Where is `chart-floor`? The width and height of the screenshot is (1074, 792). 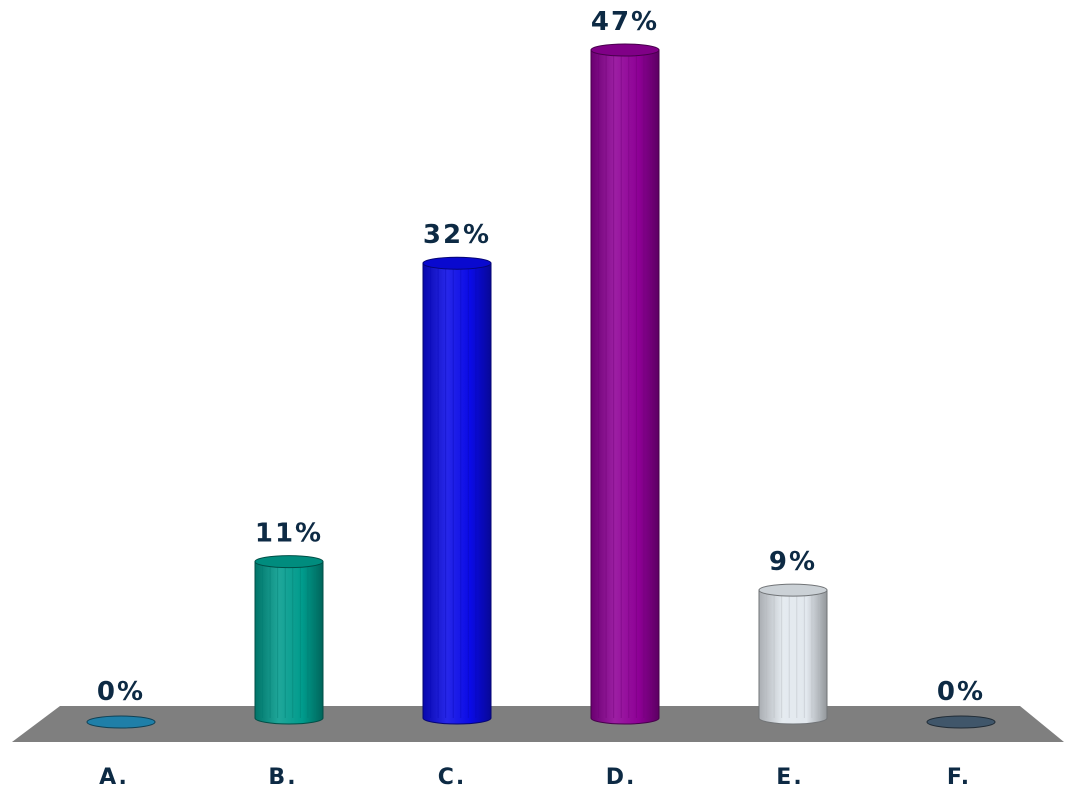
chart-floor is located at coordinates (538, 724).